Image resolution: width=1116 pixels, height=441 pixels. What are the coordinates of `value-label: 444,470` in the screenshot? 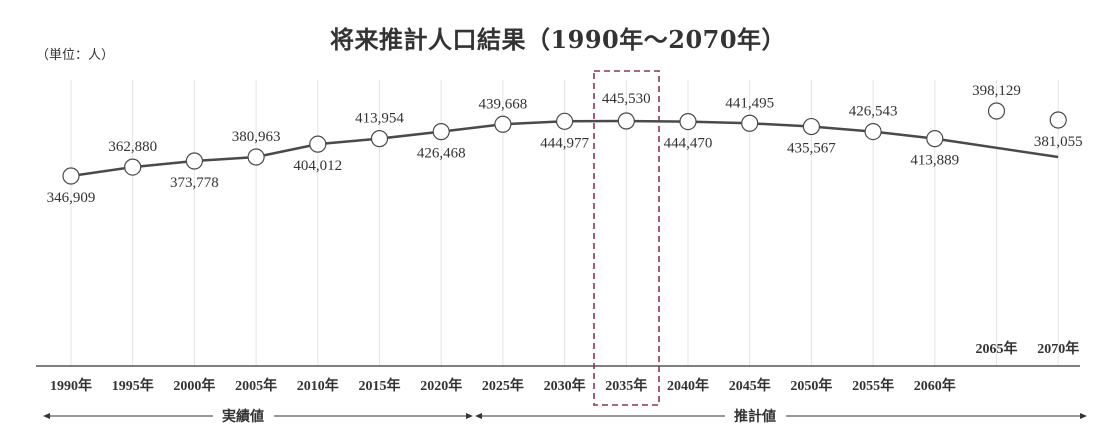 It's located at (688, 144).